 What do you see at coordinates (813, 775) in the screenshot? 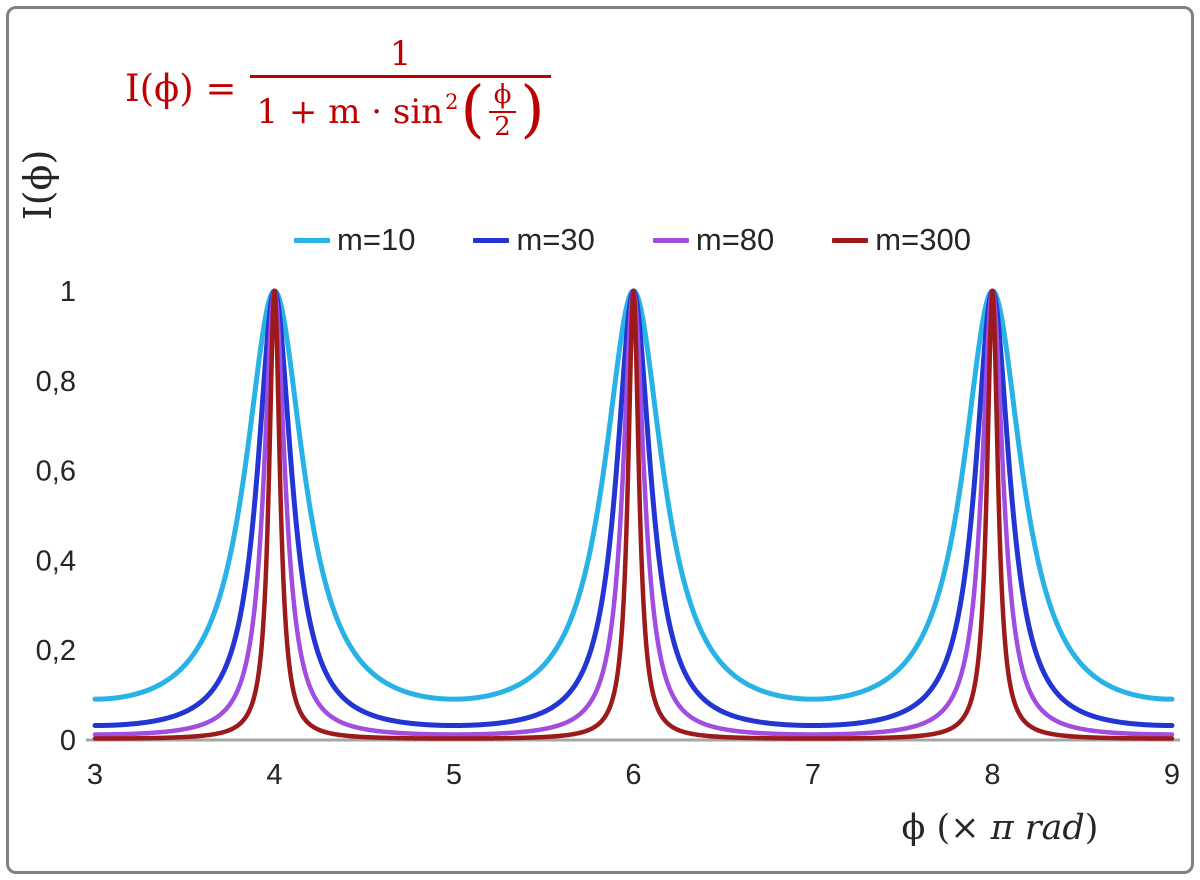
I see `x-tick-label: 7` at bounding box center [813, 775].